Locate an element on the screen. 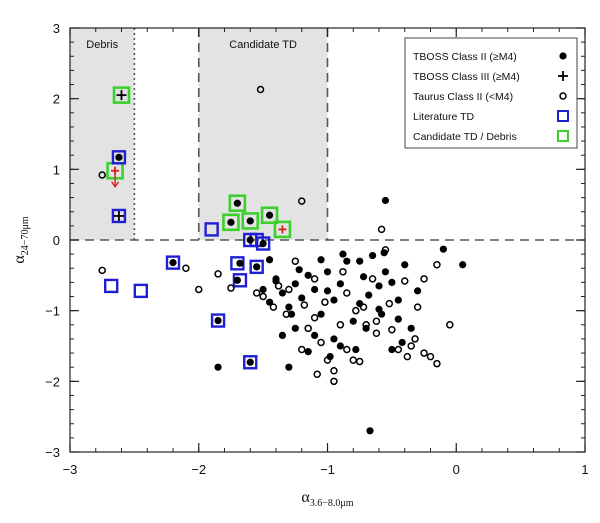  y-tick-label: −3 is located at coordinates (52, 452).